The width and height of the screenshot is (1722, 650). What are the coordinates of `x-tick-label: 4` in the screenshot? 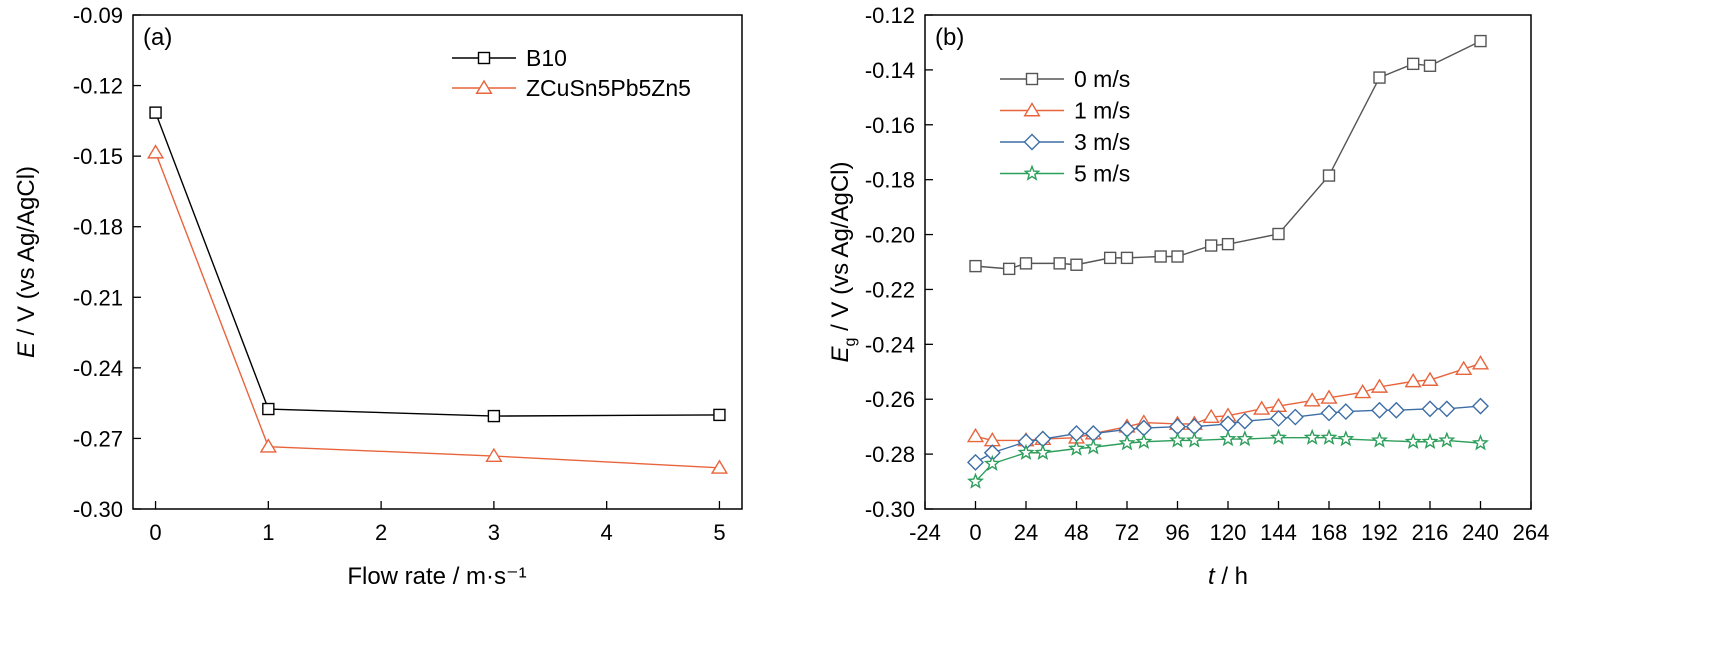 It's located at (607, 532).